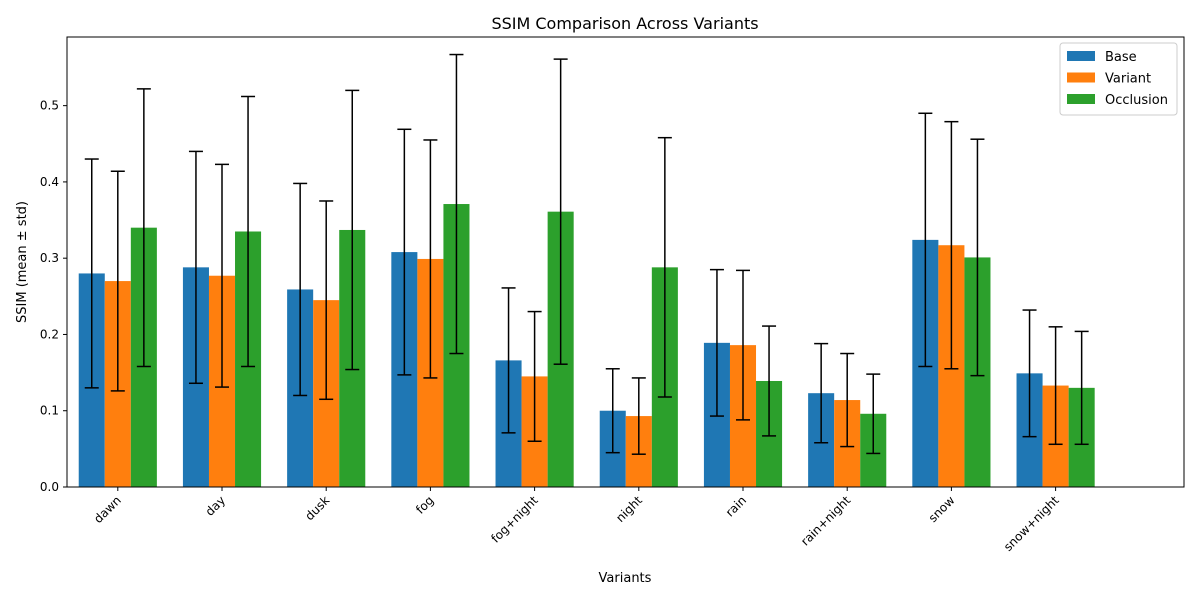 This screenshot has width=1200, height=604. What do you see at coordinates (847, 400) in the screenshot?
I see `error-bar-variant-rain+night` at bounding box center [847, 400].